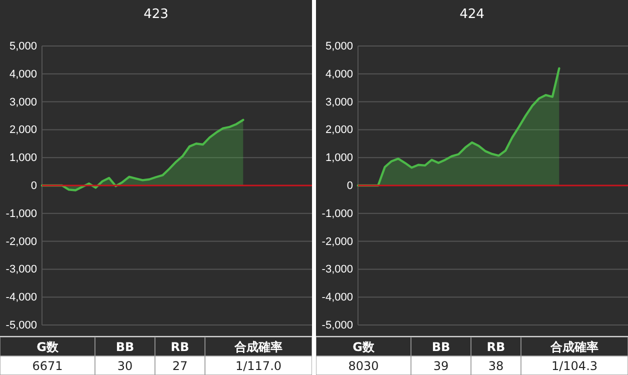 The height and width of the screenshot is (375, 628). Describe the element at coordinates (574, 366) in the screenshot. I see `text: 1/104.3` at that location.